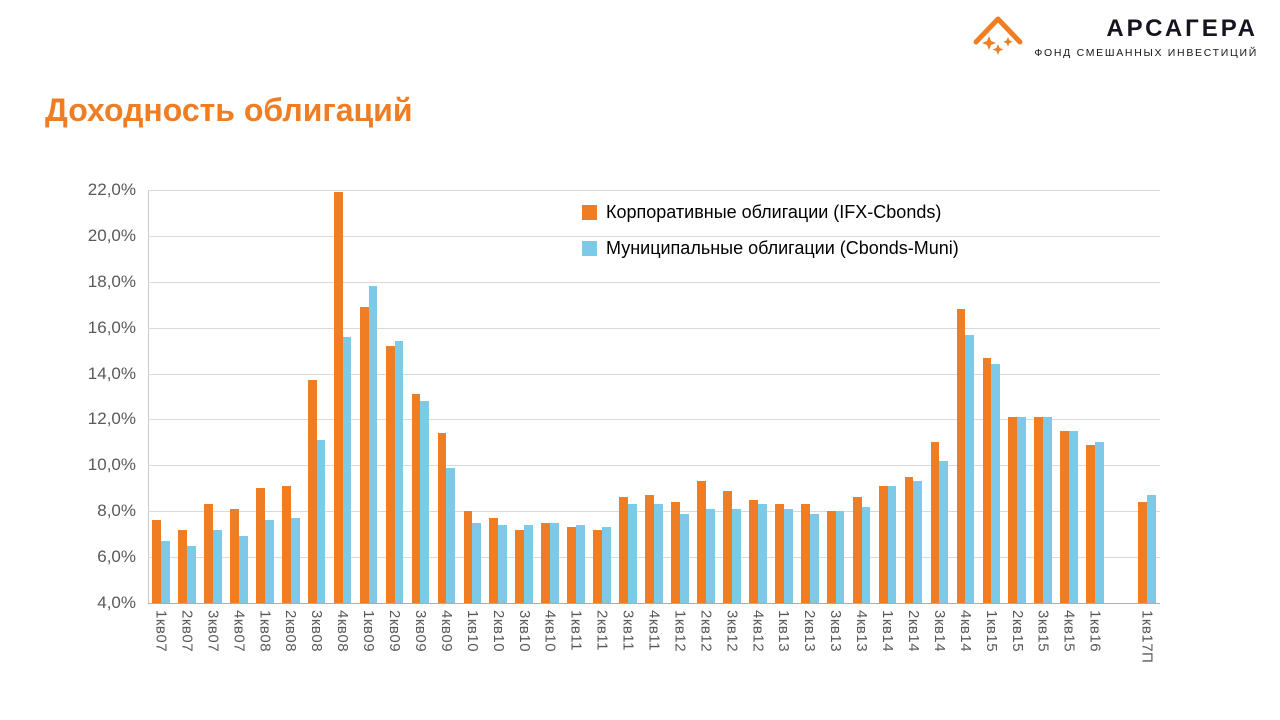 This screenshot has width=1280, height=720. Describe the element at coordinates (116, 557) in the screenshot. I see `y-axis-tick-label: 6,0%` at that location.